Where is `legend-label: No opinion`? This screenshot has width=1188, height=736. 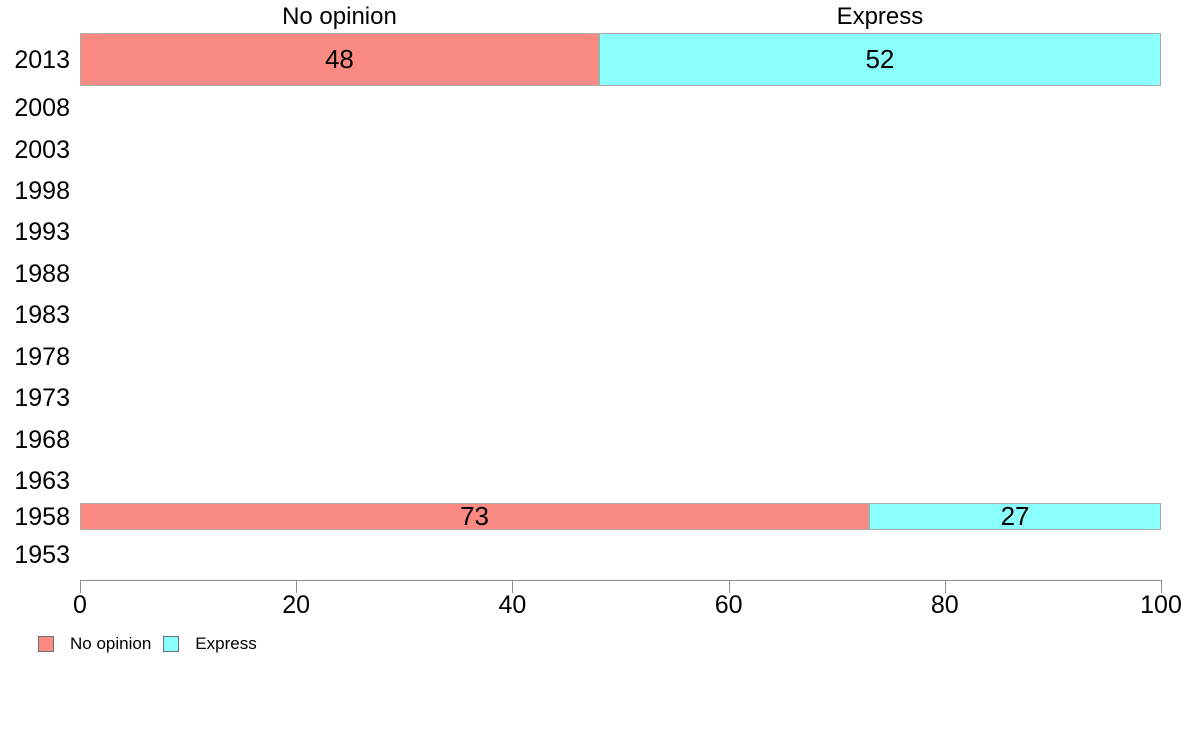 legend-label: No opinion is located at coordinates (111, 643).